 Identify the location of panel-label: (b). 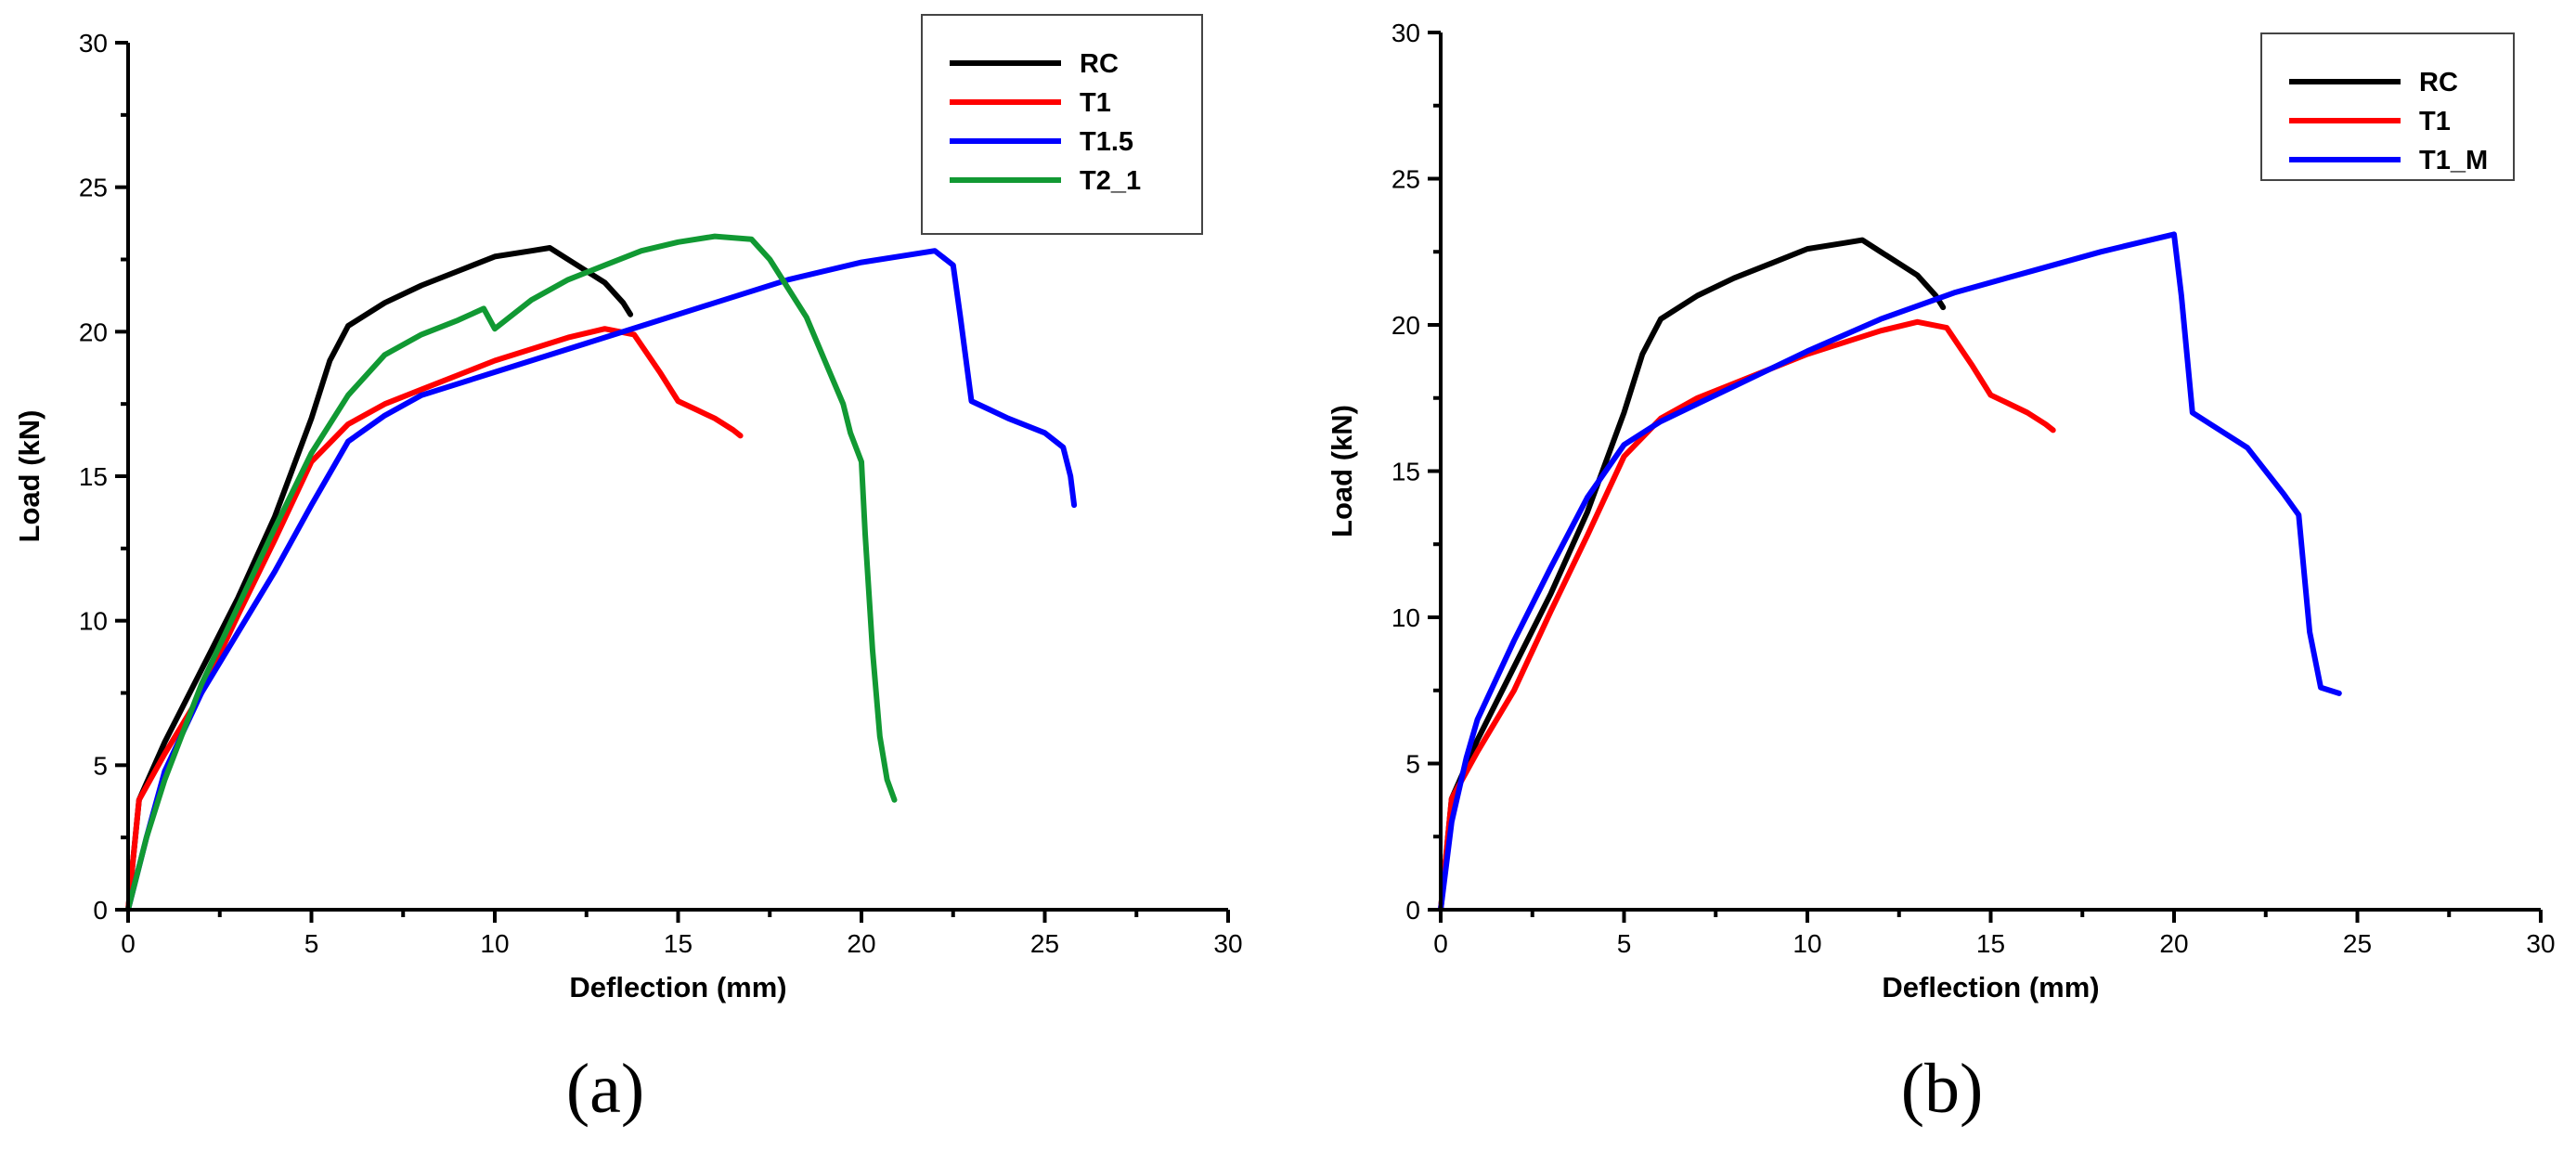
(1942, 1089).